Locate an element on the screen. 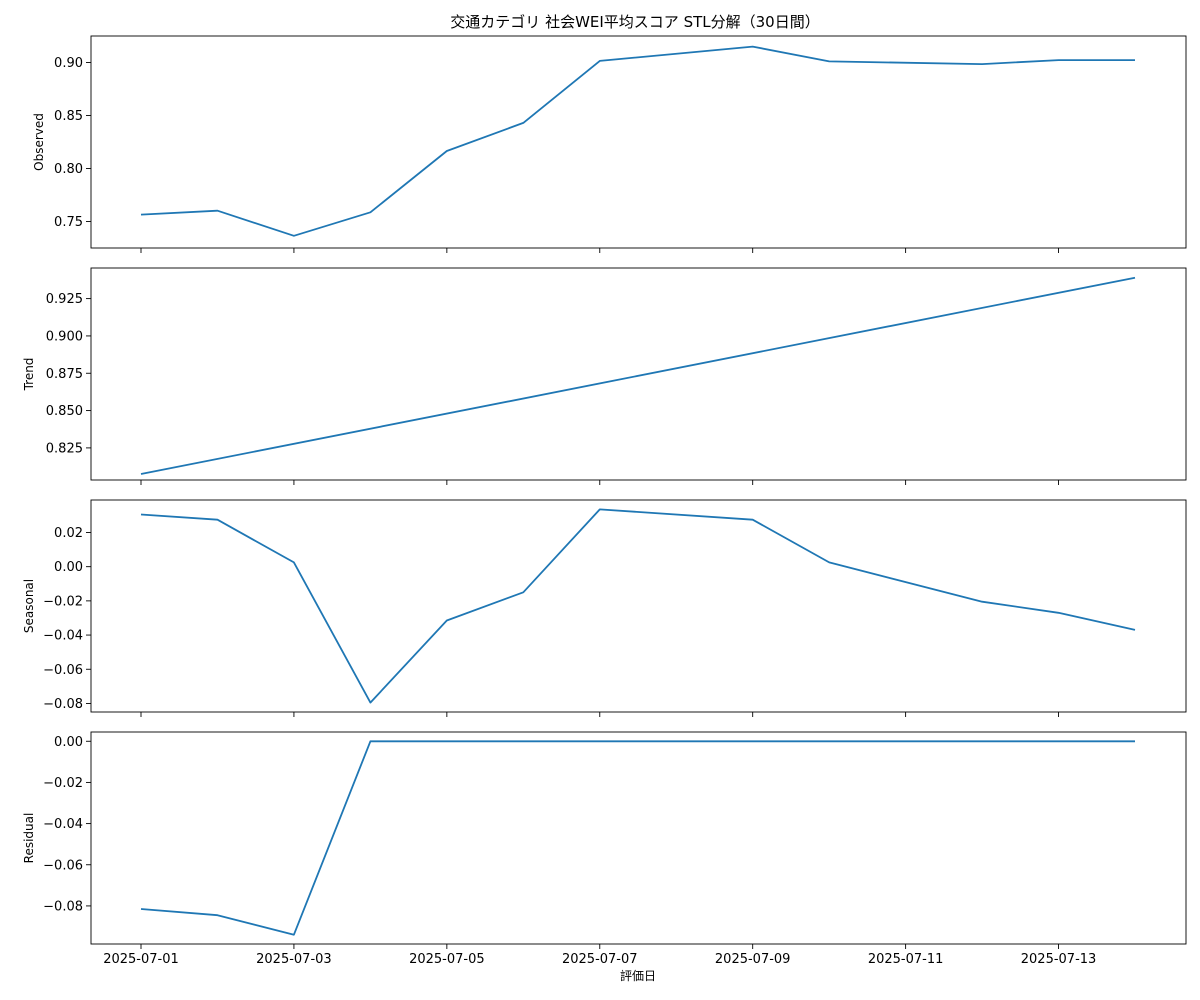 The height and width of the screenshot is (1000, 1200). x-tick-label: 2025-07-05 is located at coordinates (447, 959).